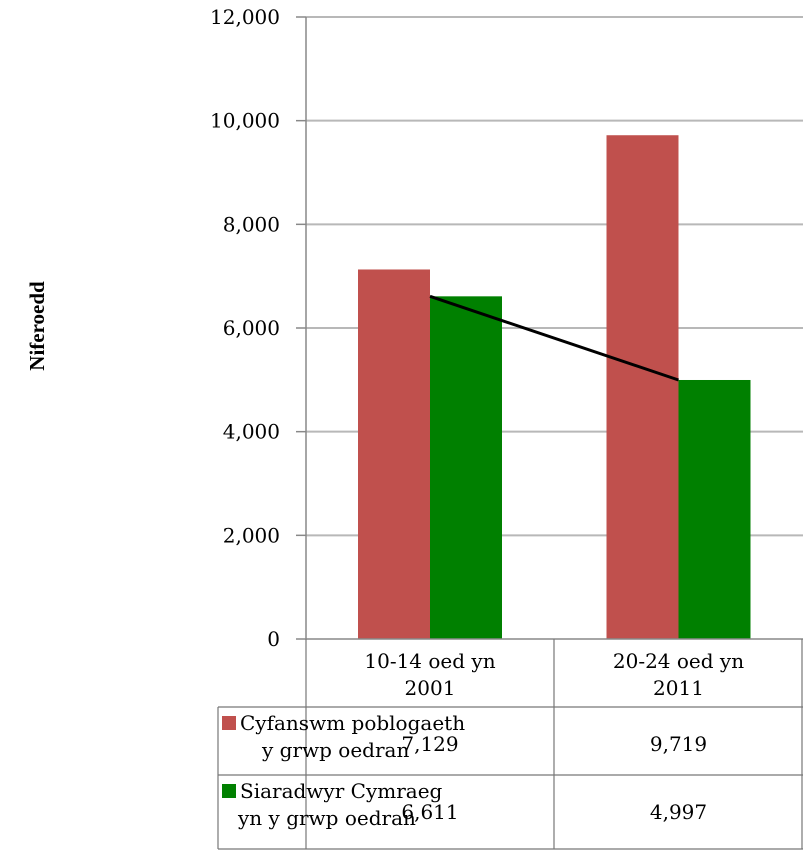 The height and width of the screenshot is (851, 803). Describe the element at coordinates (245, 17) in the screenshot. I see `y-tick-label: 12,000` at that location.